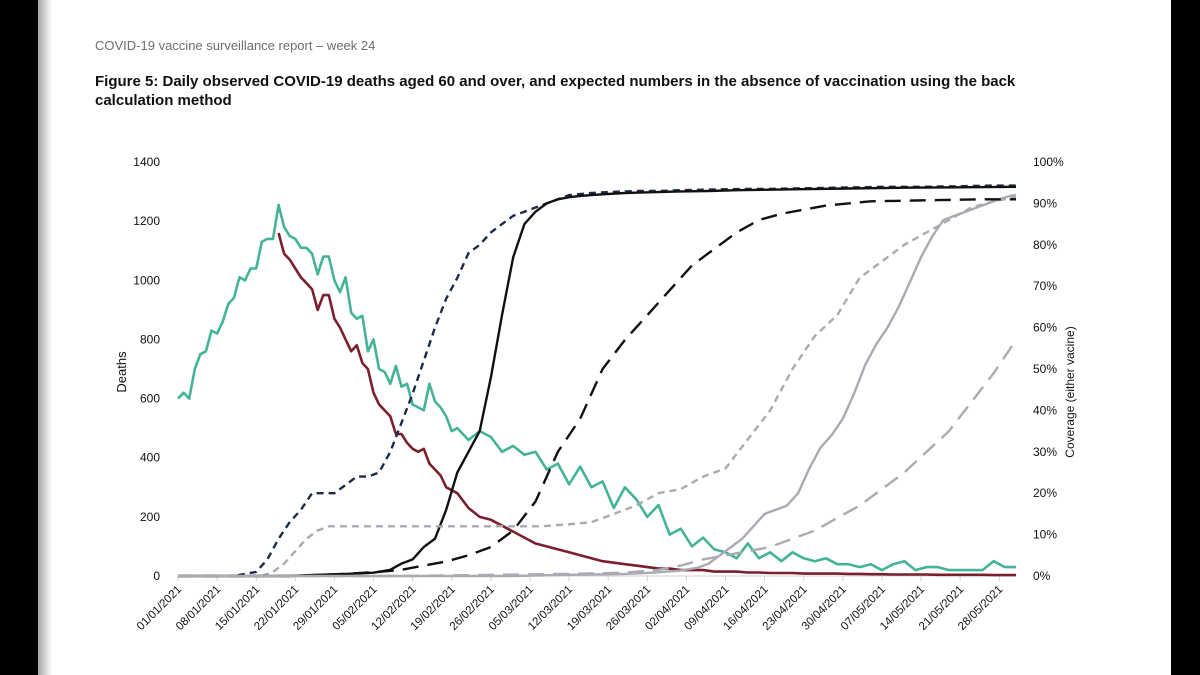 The image size is (1200, 675). I want to click on y2-tick-label: 10%, so click(1045, 535).